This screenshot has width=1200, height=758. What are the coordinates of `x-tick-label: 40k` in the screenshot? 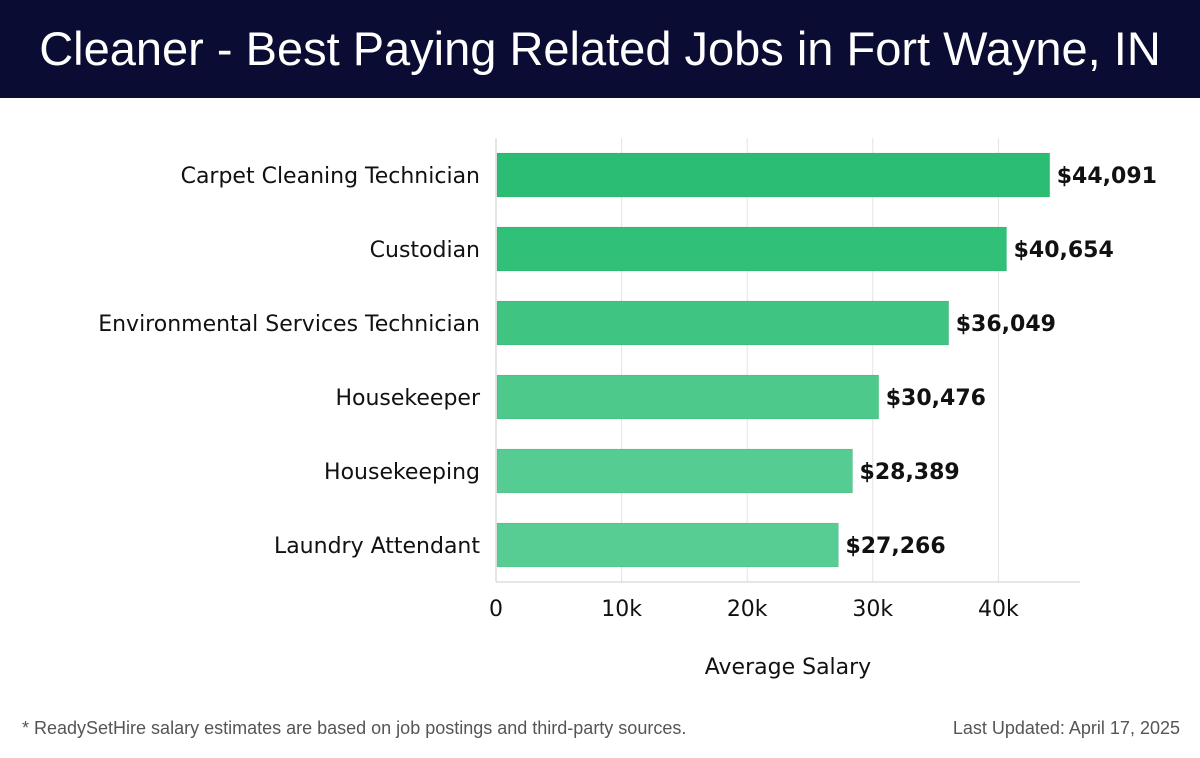 It's located at (998, 609).